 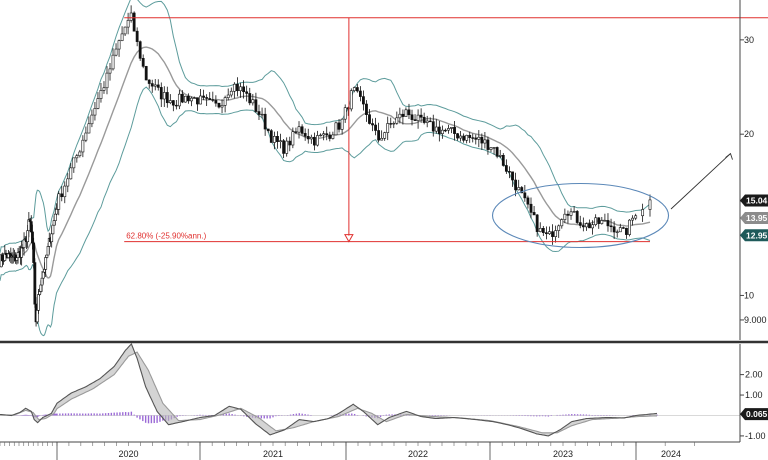 What do you see at coordinates (757, 200) in the screenshot?
I see `tag-label: 15.04` at bounding box center [757, 200].